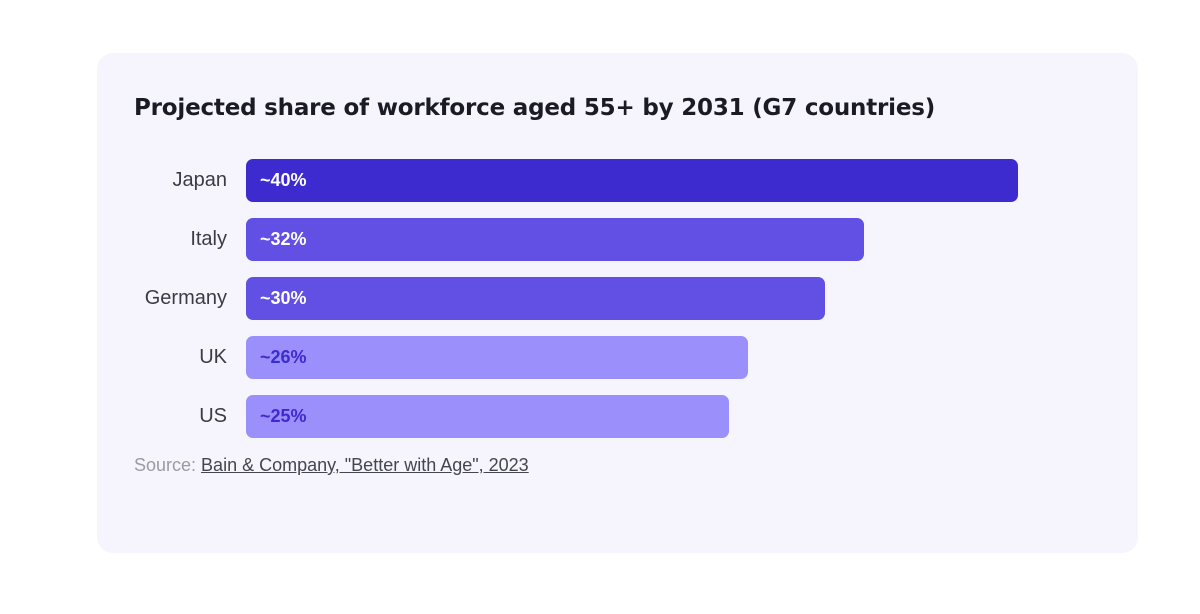 The height and width of the screenshot is (614, 1200). What do you see at coordinates (213, 357) in the screenshot?
I see `category-label: UK` at bounding box center [213, 357].